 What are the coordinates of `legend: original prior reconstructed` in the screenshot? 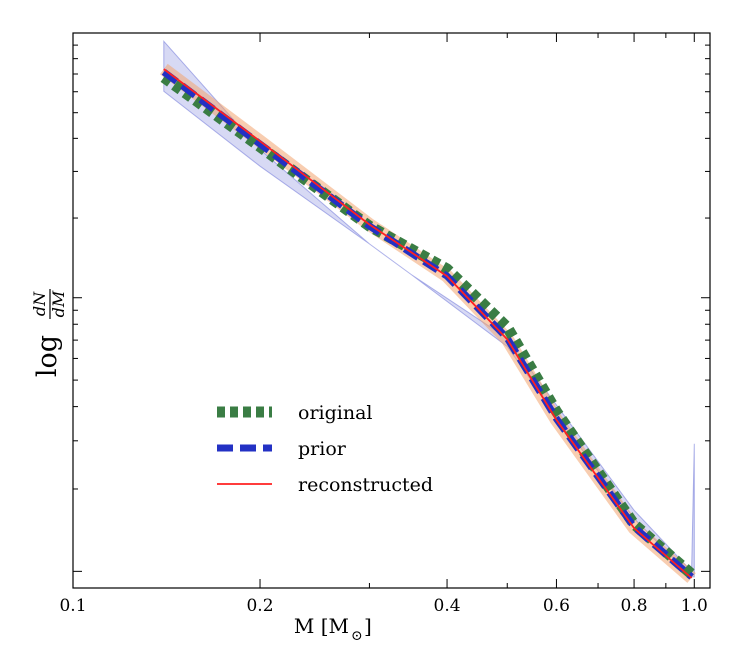 It's located at (325, 449).